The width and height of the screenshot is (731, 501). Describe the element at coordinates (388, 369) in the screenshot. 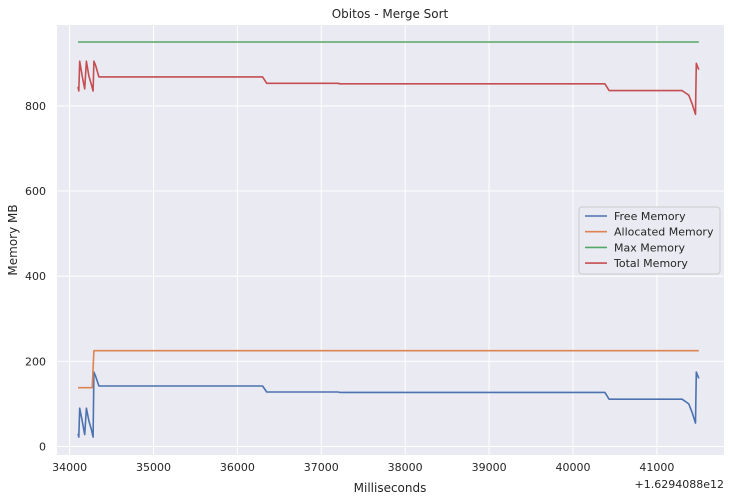

I see `allocated-memory-line` at that location.